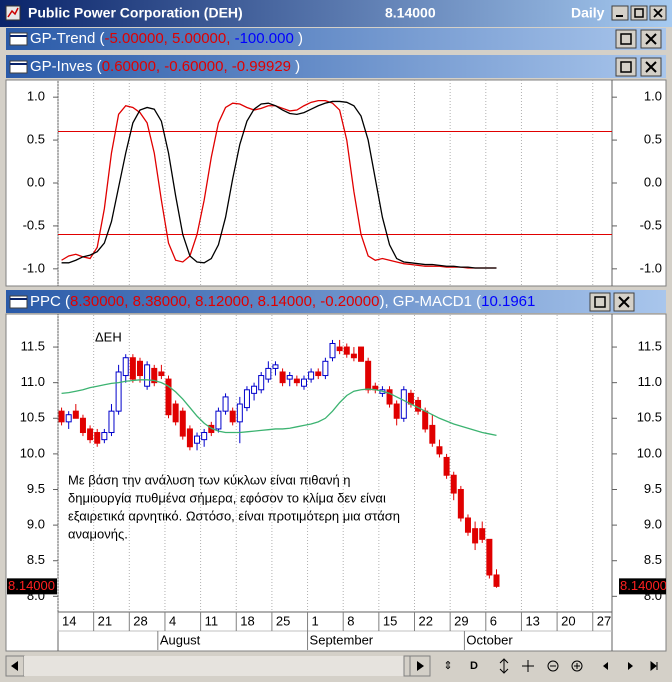 This screenshot has width=672, height=682. What do you see at coordinates (196, 66) in the screenshot?
I see `panel-header-segment: 0.60000, -0.60000, -0.99929` at bounding box center [196, 66].